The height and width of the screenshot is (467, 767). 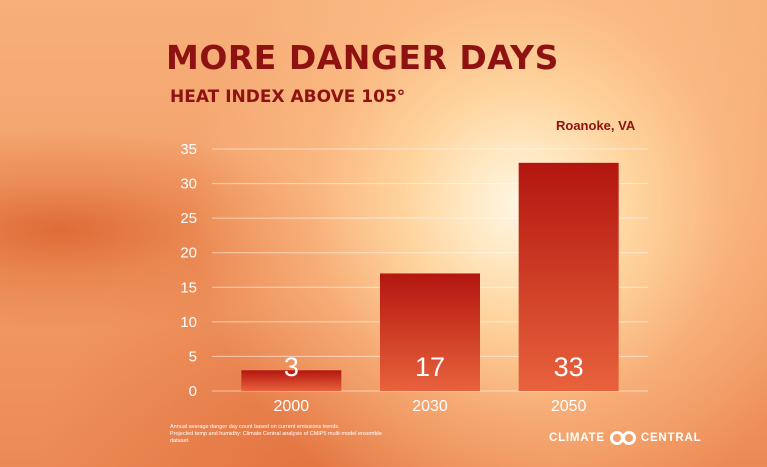 I want to click on chart-title: MORE DANGER DAYS, so click(x=362, y=57).